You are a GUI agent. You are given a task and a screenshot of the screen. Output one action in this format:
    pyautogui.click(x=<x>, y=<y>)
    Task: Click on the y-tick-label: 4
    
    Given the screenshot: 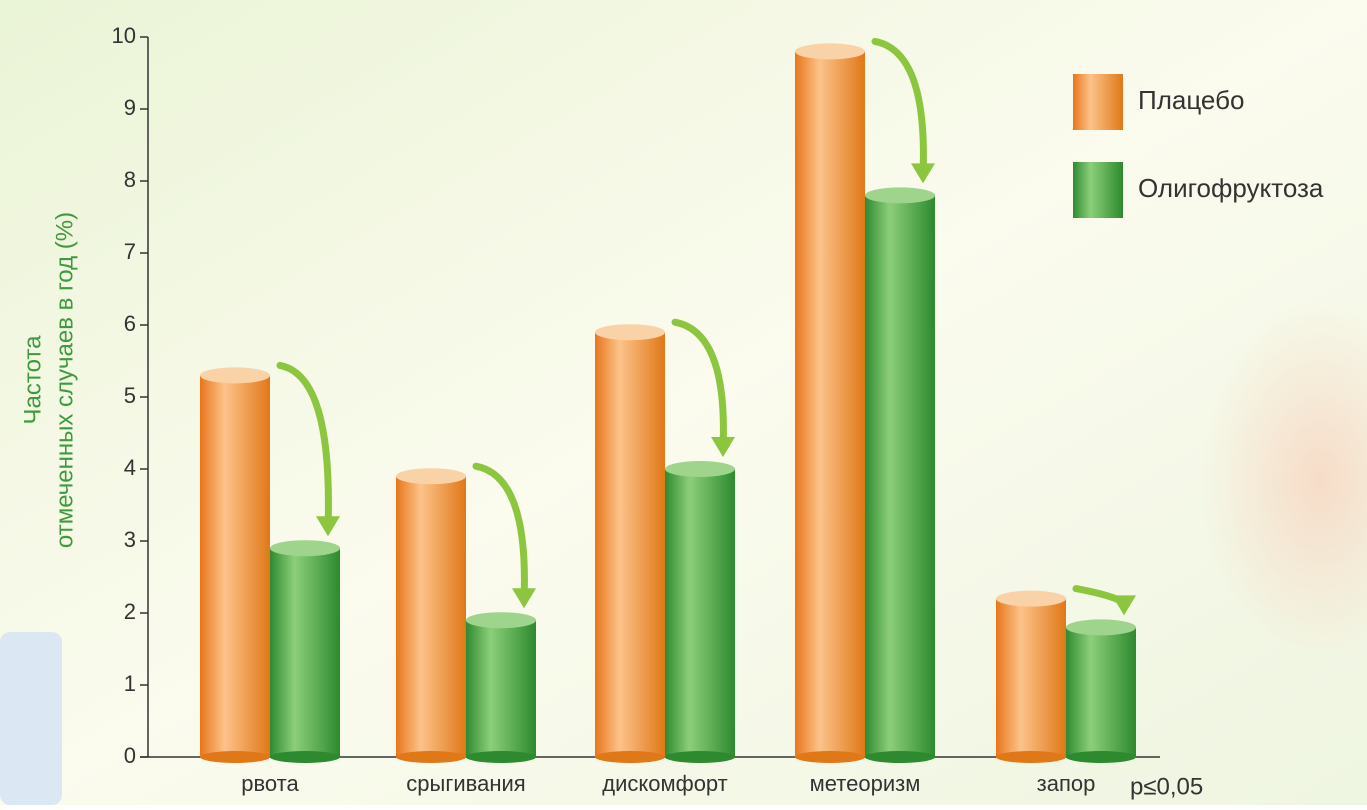 What is the action you would take?
    pyautogui.click(x=130, y=467)
    